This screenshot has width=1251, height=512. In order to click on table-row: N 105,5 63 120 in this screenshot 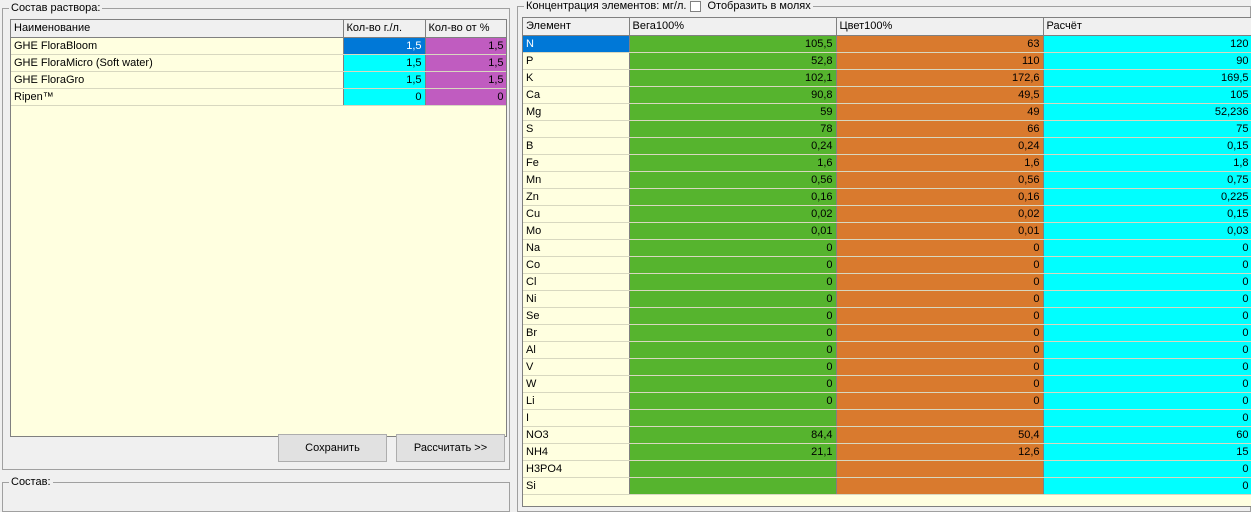, I will do `click(887, 44)`.